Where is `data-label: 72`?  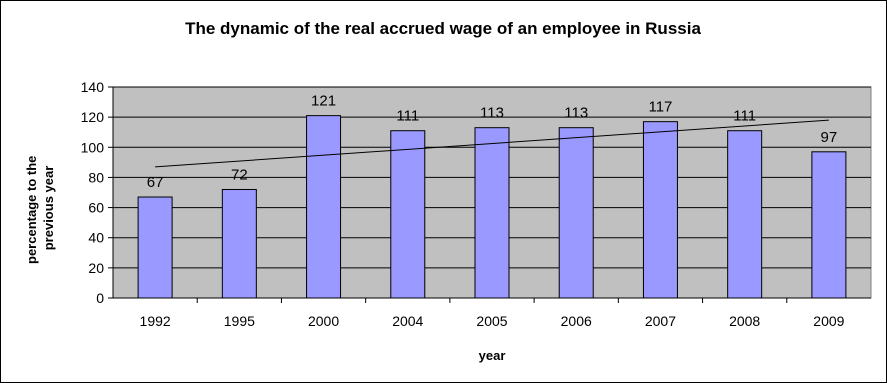 data-label: 72 is located at coordinates (239, 174).